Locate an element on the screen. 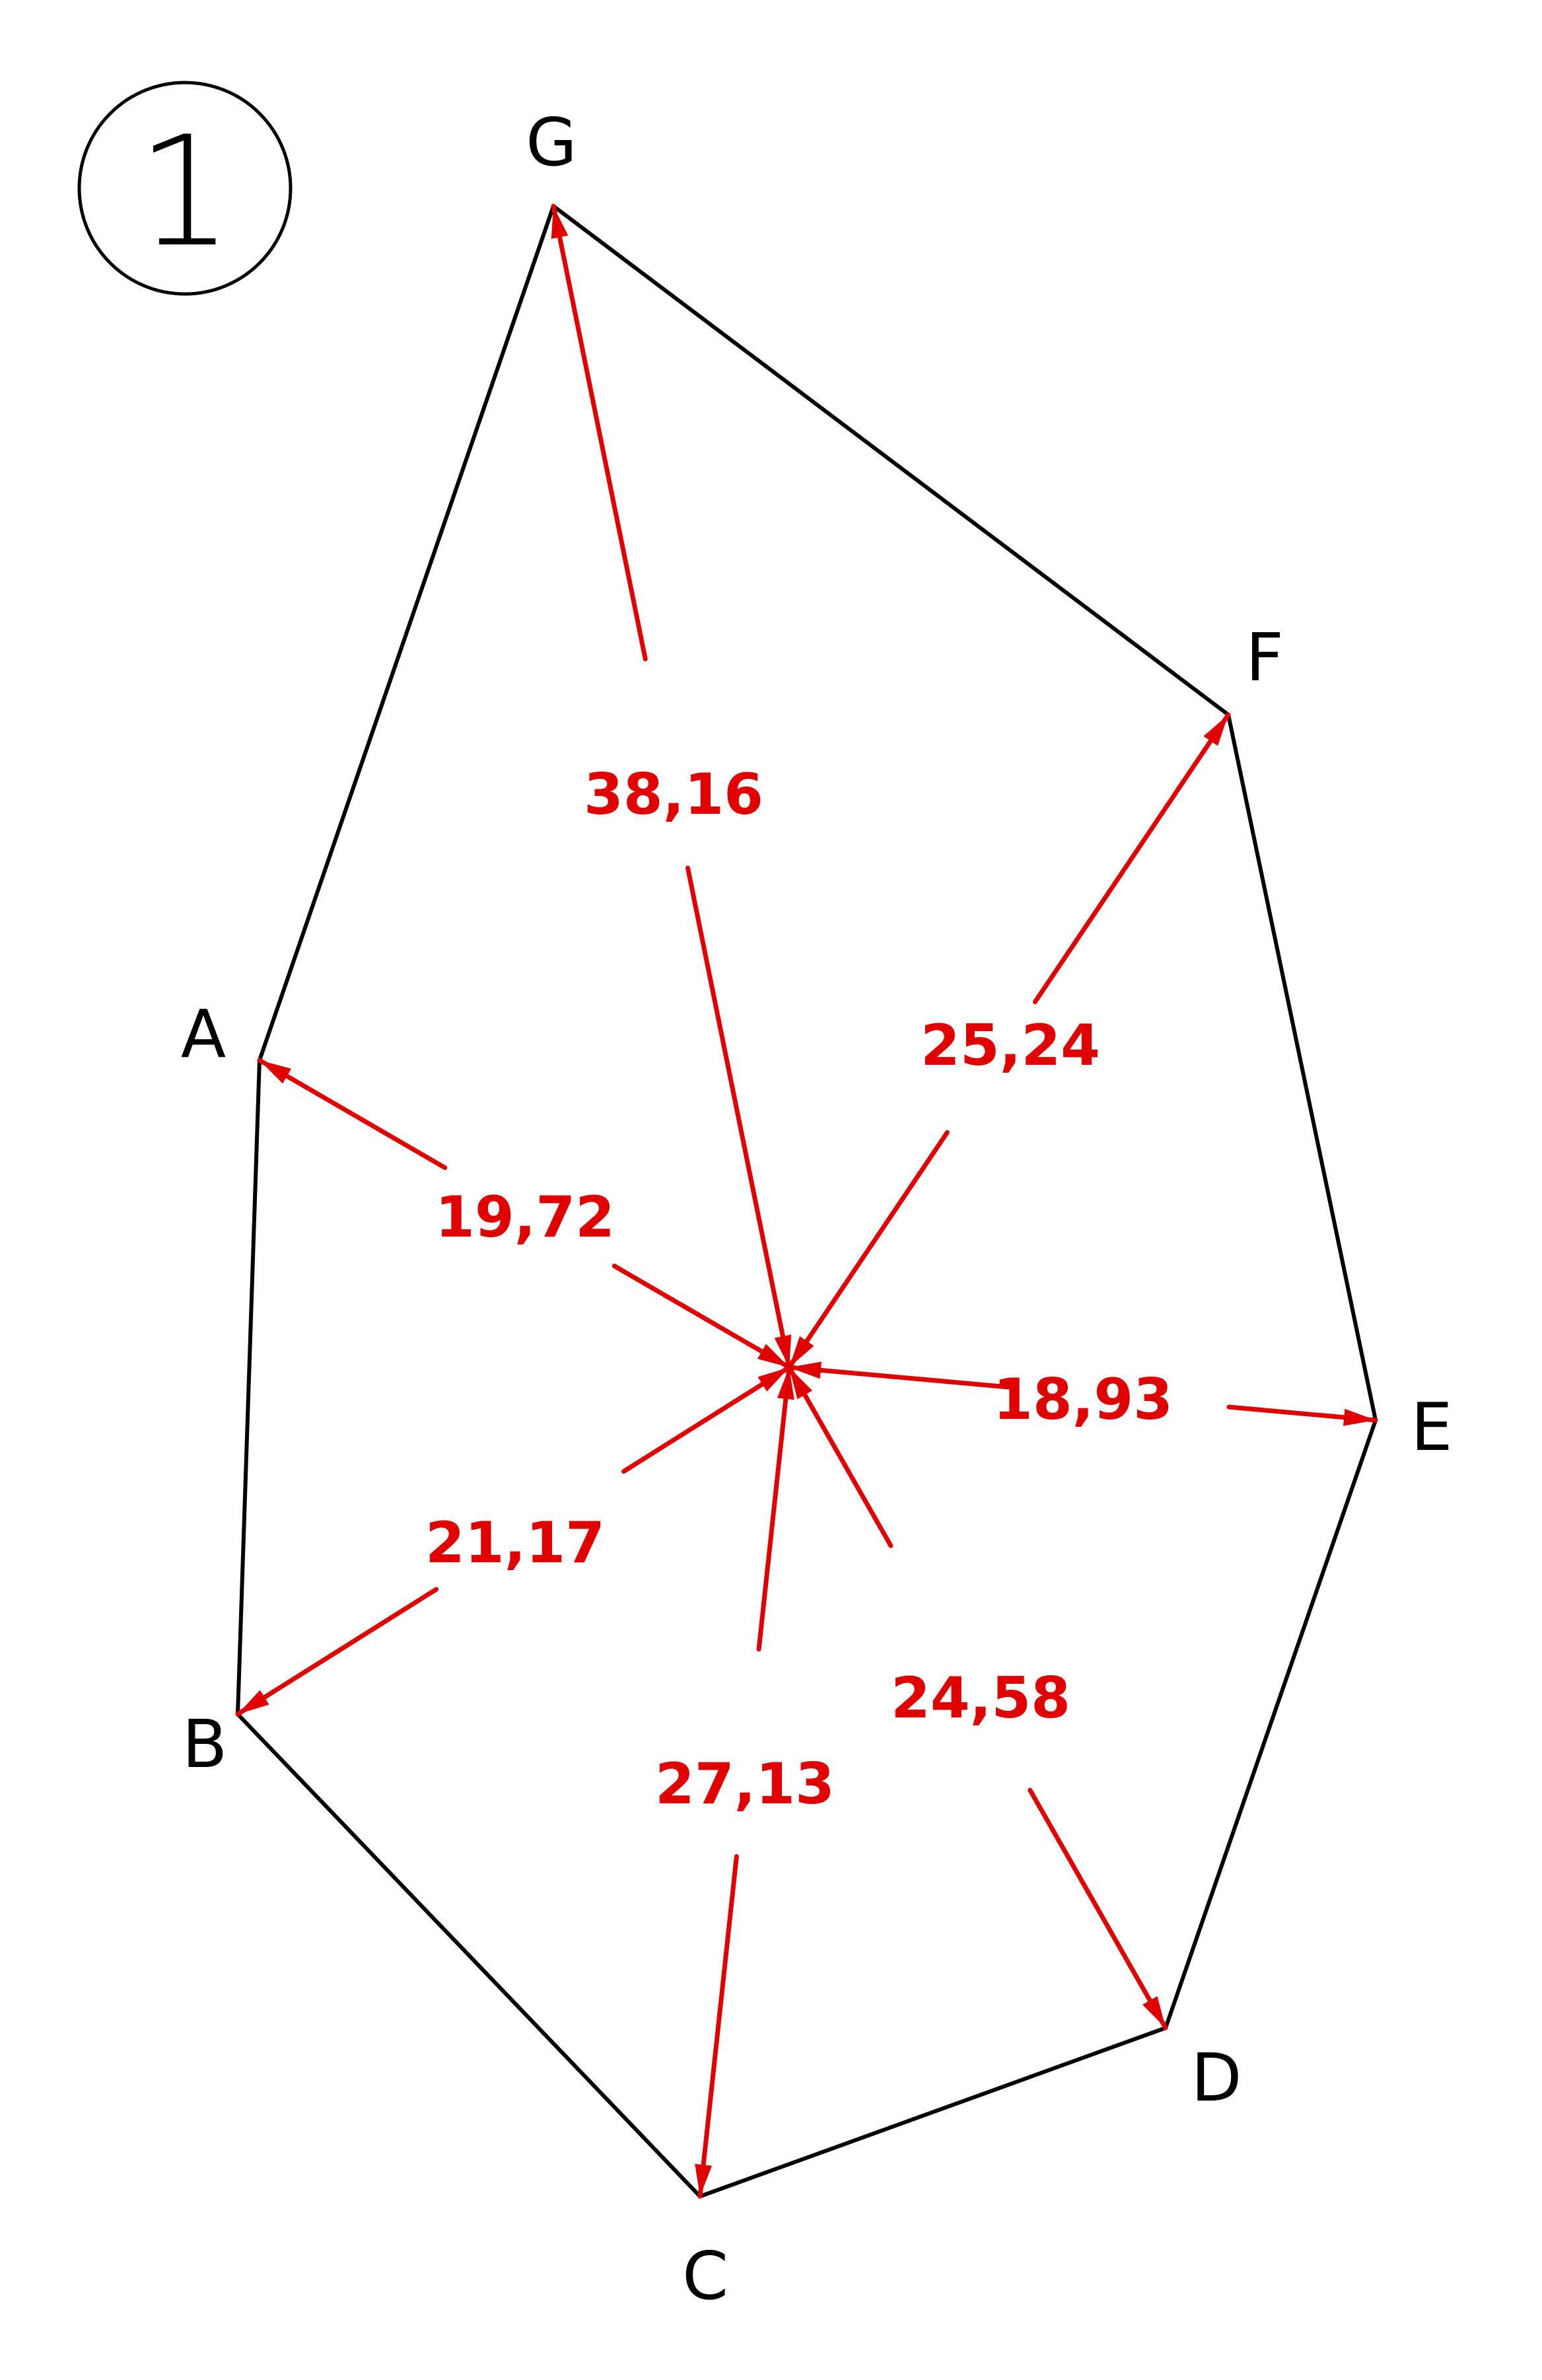  figure-number-badge: 1 is located at coordinates (185, 188).